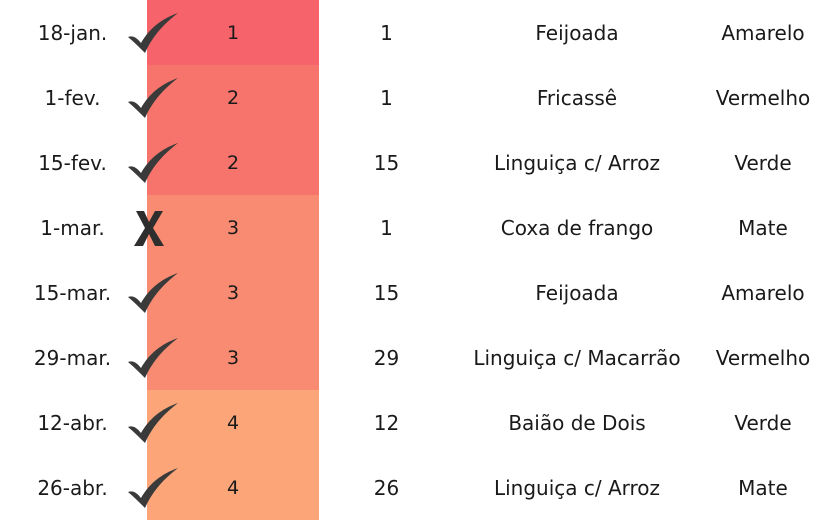 The image size is (836, 520). Describe the element at coordinates (72, 32) in the screenshot. I see `date-cell: 18-jan.` at that location.